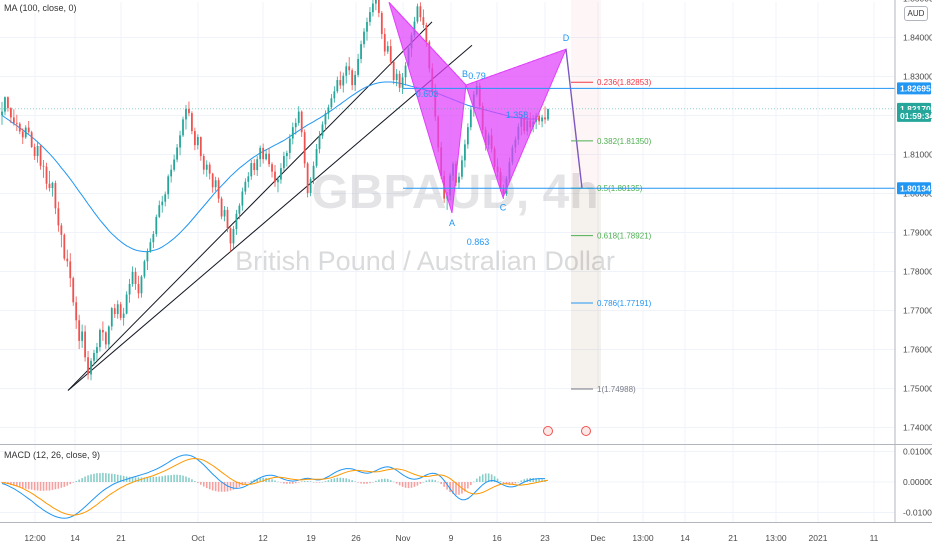 The height and width of the screenshot is (550, 932). What do you see at coordinates (624, 82) in the screenshot?
I see `fib-level-label: 0.236(1.82853)` at bounding box center [624, 82].